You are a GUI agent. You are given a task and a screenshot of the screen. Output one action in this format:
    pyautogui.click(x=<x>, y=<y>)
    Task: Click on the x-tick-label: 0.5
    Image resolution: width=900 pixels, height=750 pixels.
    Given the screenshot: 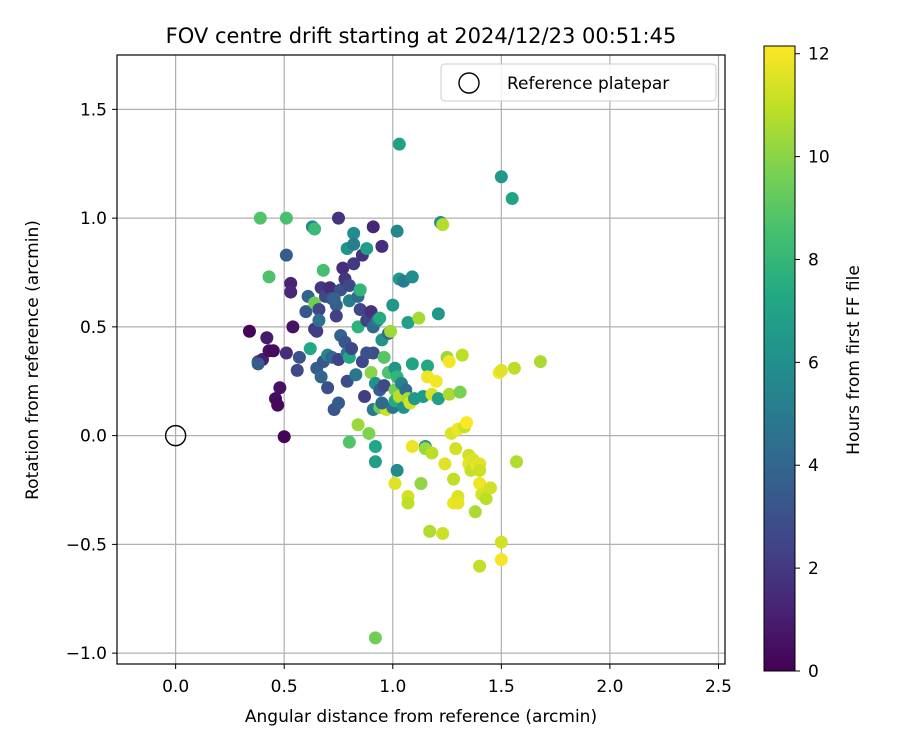 What is the action you would take?
    pyautogui.click(x=284, y=687)
    